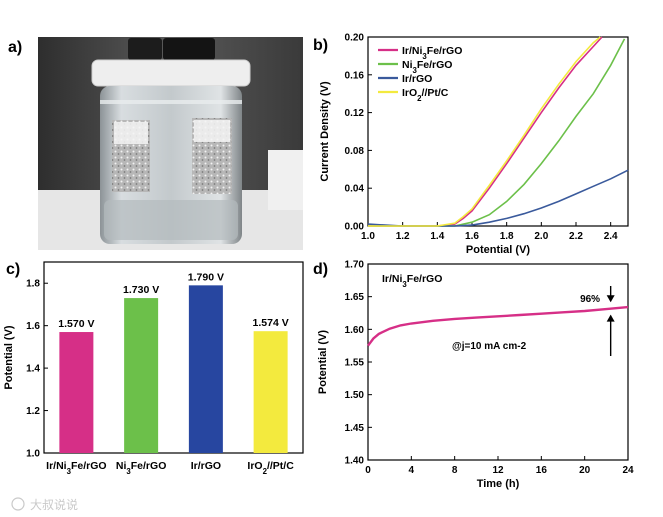  What do you see at coordinates (427, 67) in the screenshot?
I see `legend-entry: Ni3Fe/rGO` at bounding box center [427, 67].